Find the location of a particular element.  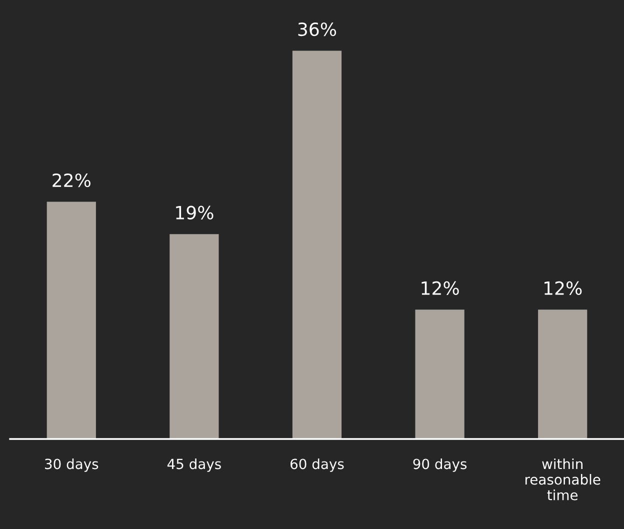

data-label: 22% is located at coordinates (71, 180).